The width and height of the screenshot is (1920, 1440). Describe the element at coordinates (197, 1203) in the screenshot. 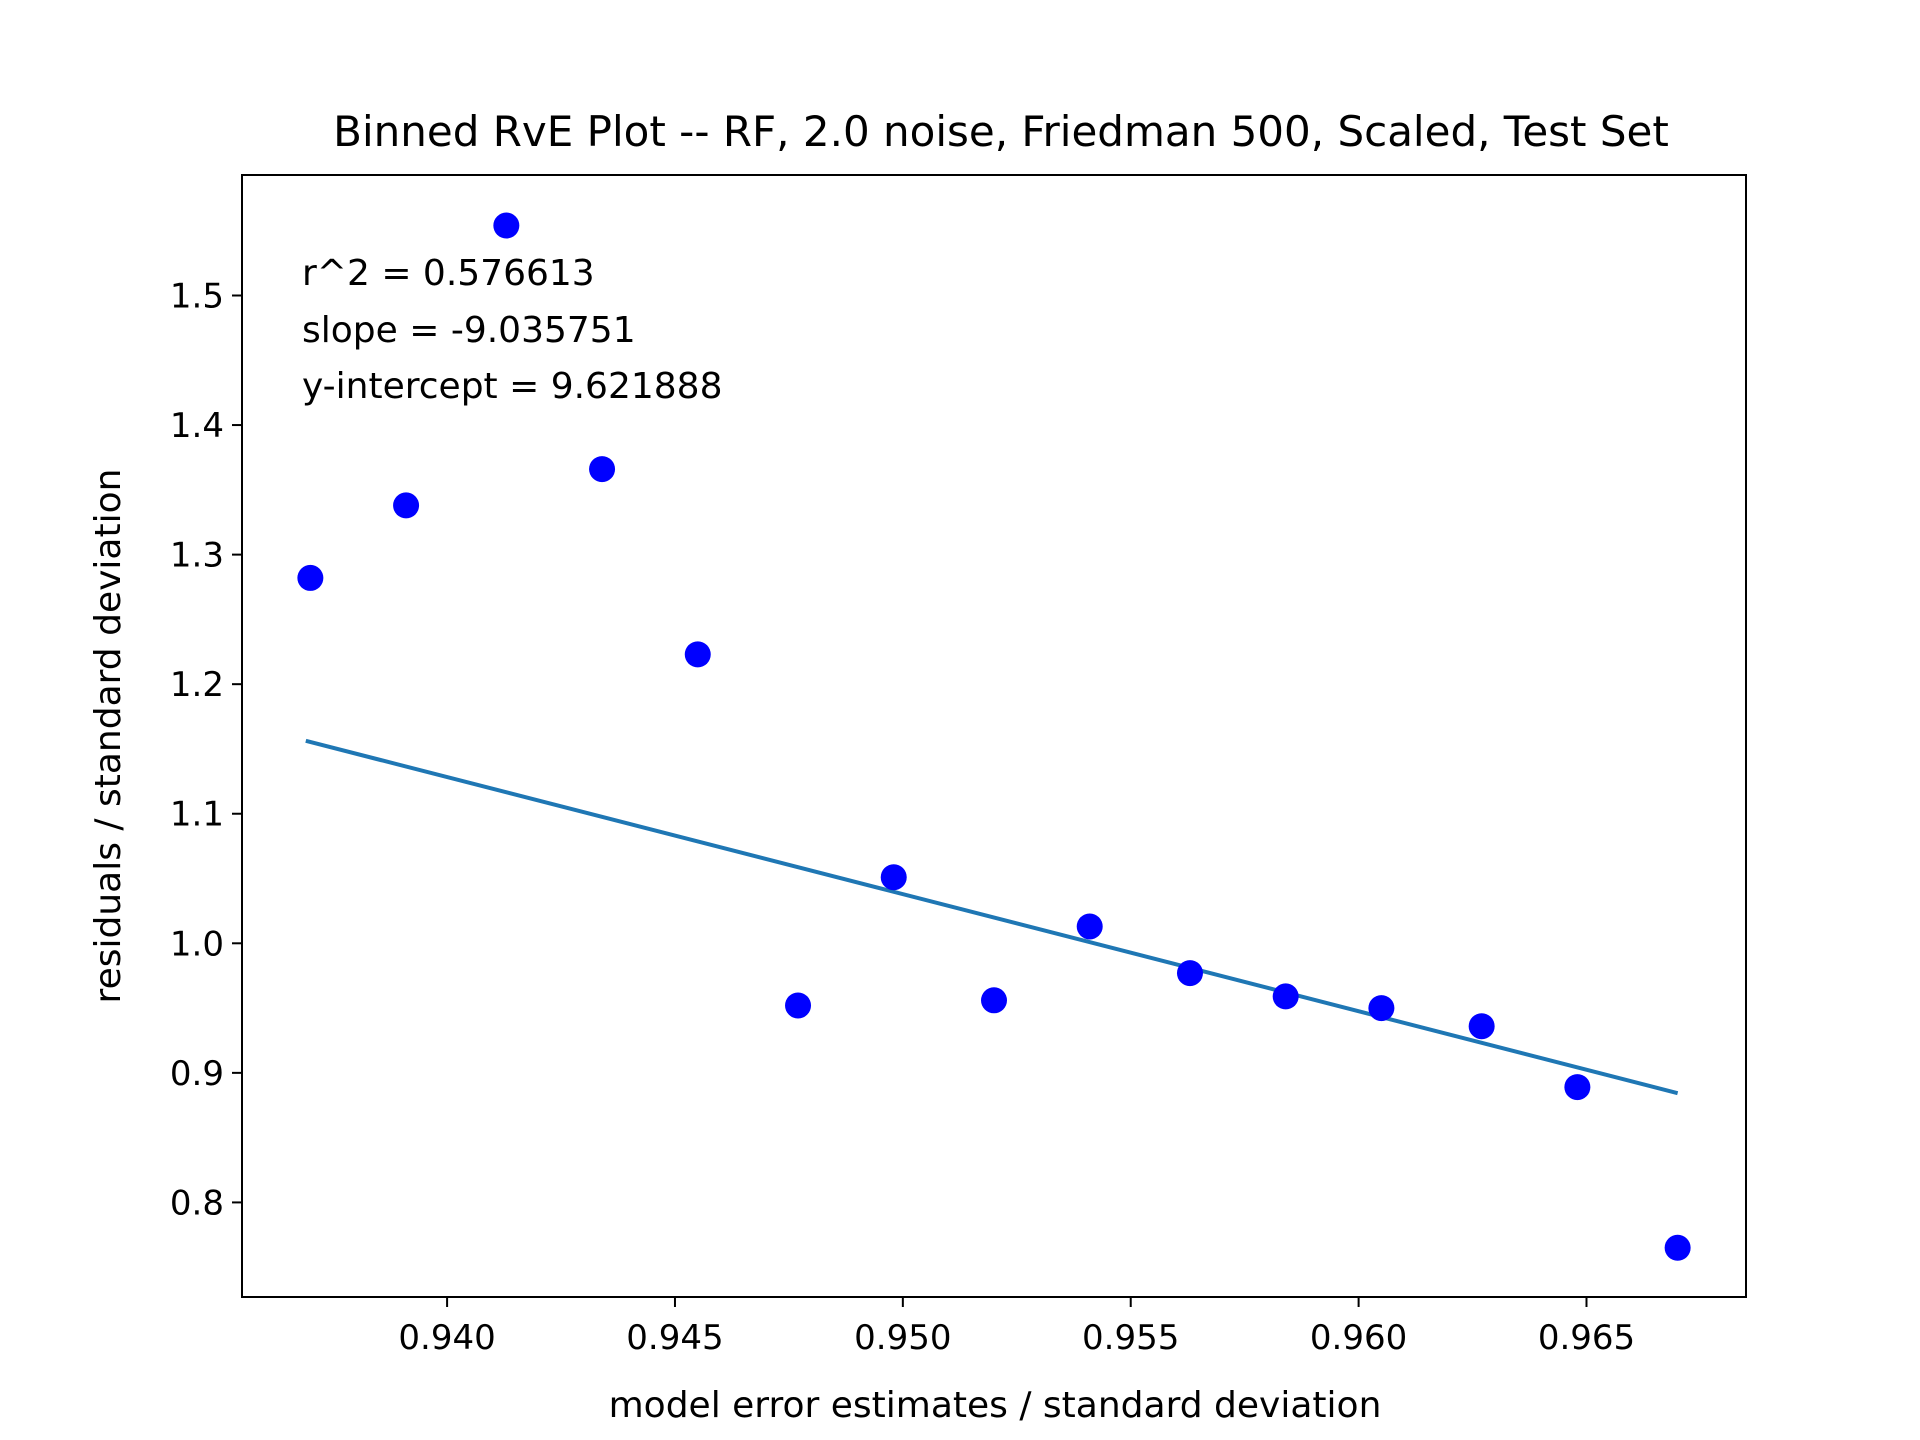

I see `y-tick-label: 0.8` at that location.